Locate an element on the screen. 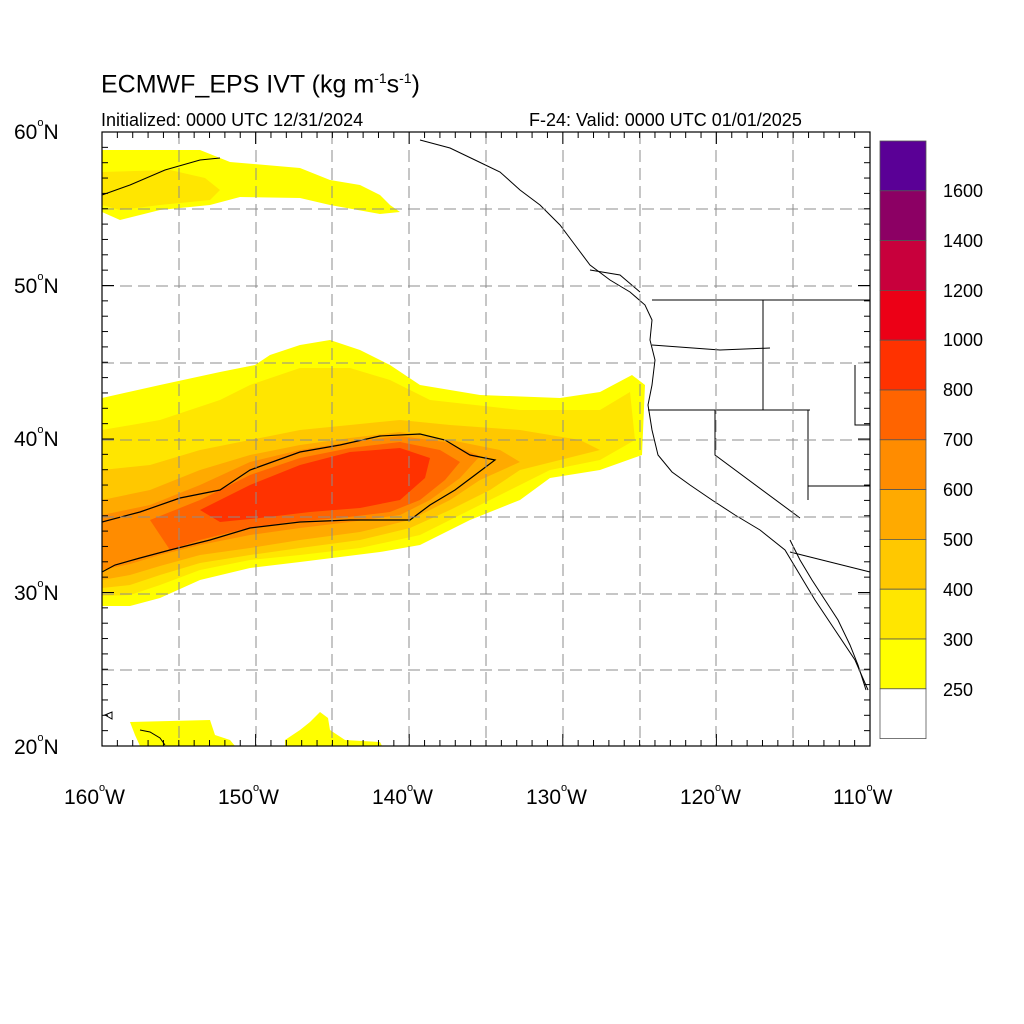 This screenshot has height=1024, width=1024. lon-label-160w: 160oW is located at coordinates (94, 795).